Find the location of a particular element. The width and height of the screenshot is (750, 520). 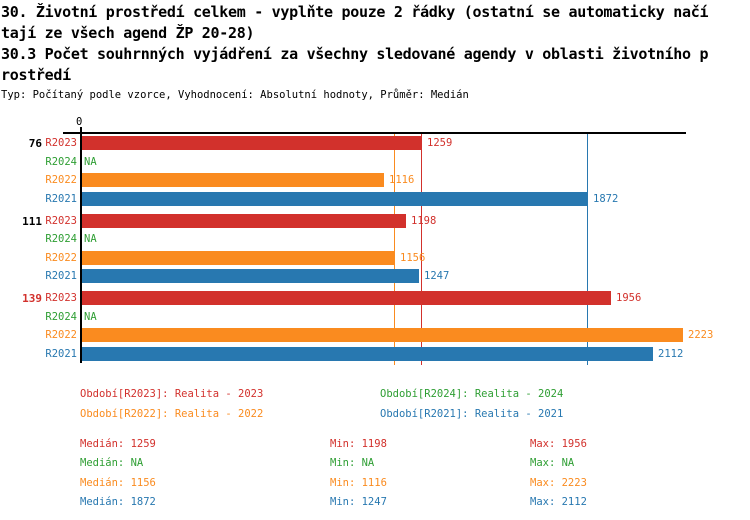

stat-min-r2021: Min: 1247 is located at coordinates (358, 502).